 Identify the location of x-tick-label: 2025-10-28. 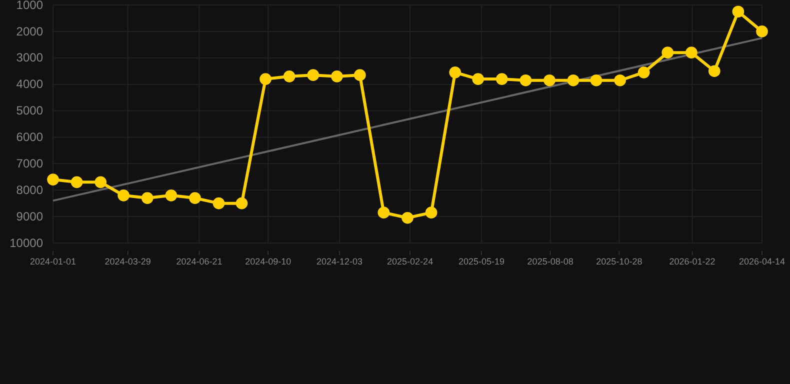
(619, 261).